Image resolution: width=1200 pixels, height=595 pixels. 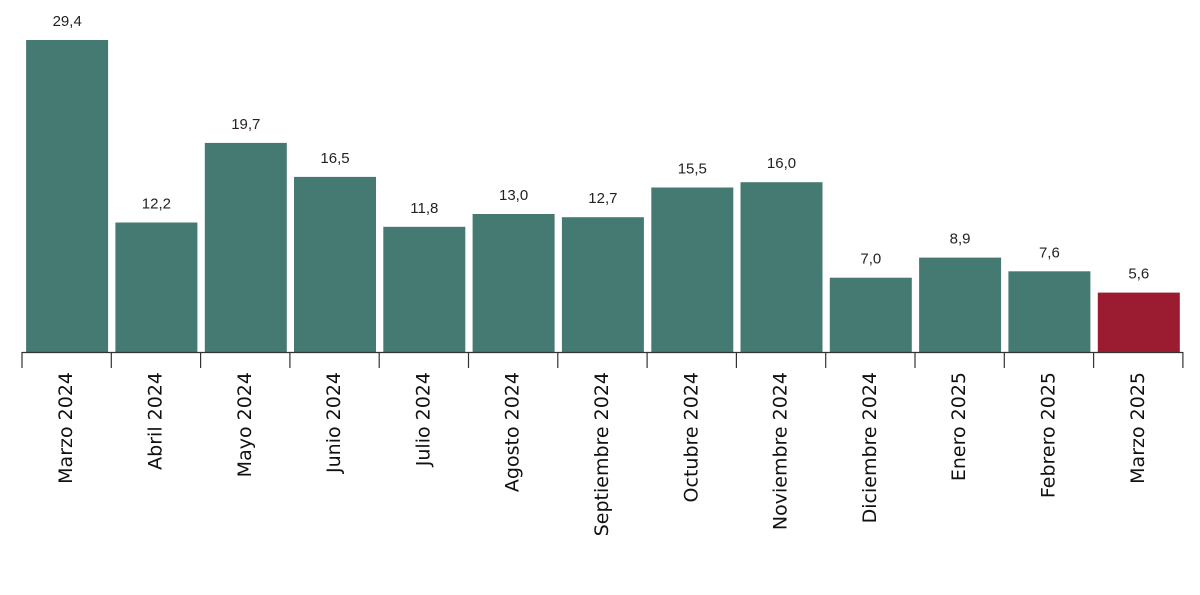 I want to click on bar-mayo-2024, so click(x=245, y=247).